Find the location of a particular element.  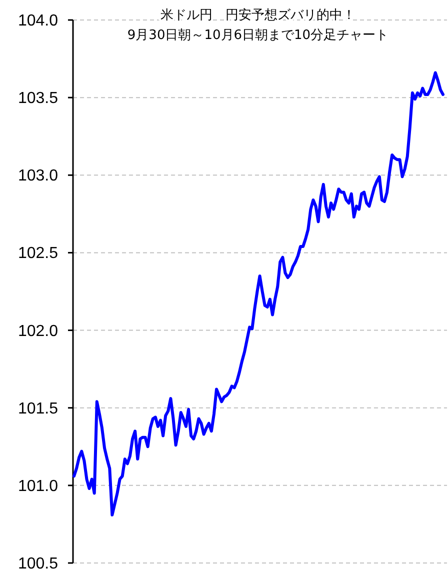

y-tick-label: 102.0 is located at coordinates (38, 331).